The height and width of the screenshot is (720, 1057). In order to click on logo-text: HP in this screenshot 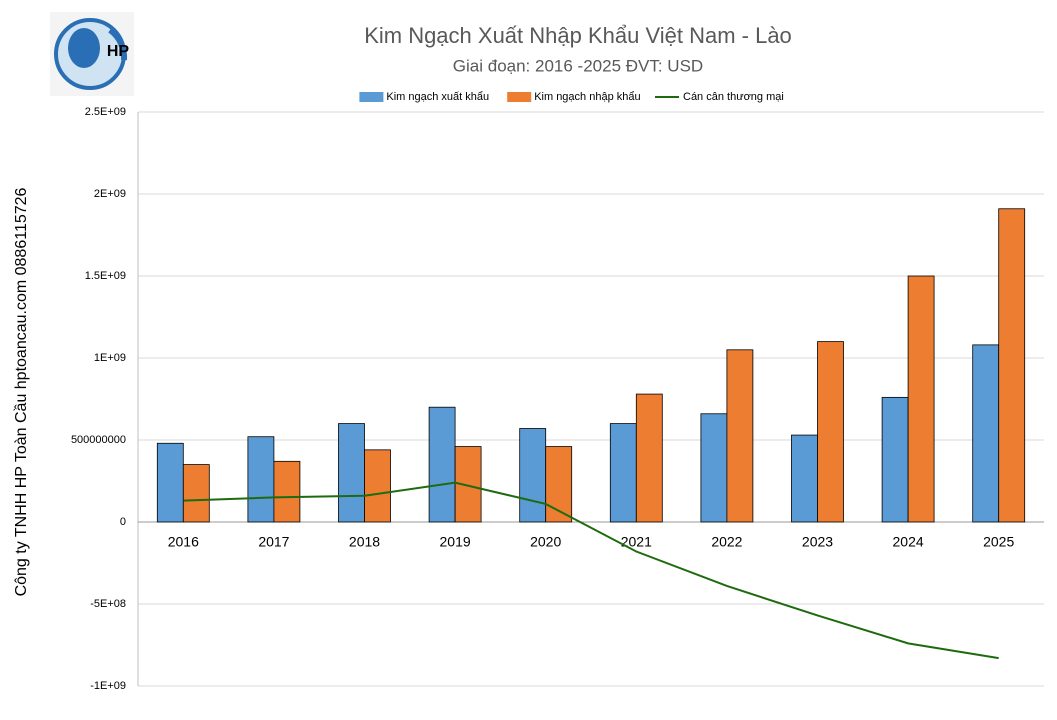, I will do `click(118, 51)`.